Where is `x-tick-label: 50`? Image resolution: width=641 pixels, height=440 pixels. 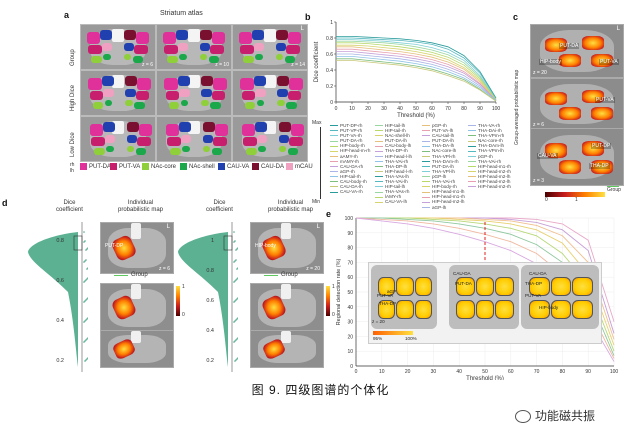 x-tick-label: 50 is located at coordinates (416, 109).